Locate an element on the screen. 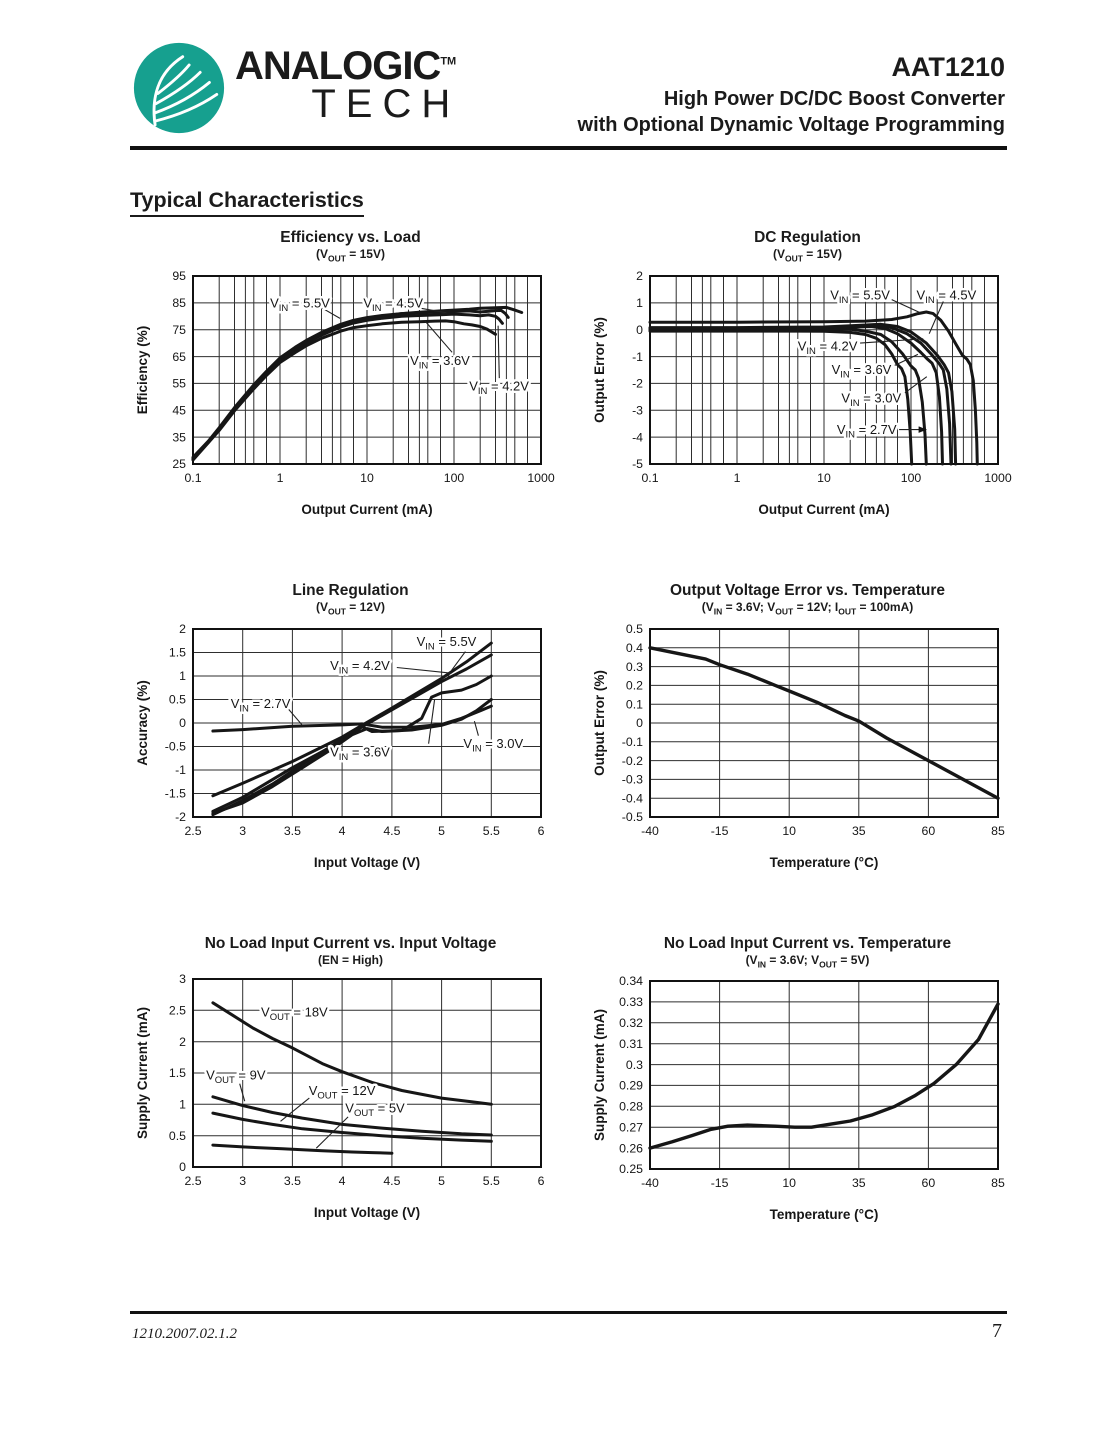  y-tick-labels: 0.5 0.4 0.3 0.2 0.1 0 -0.1 -0.2 -0.3 -0.4 -0.5 is located at coordinates (631, 723).